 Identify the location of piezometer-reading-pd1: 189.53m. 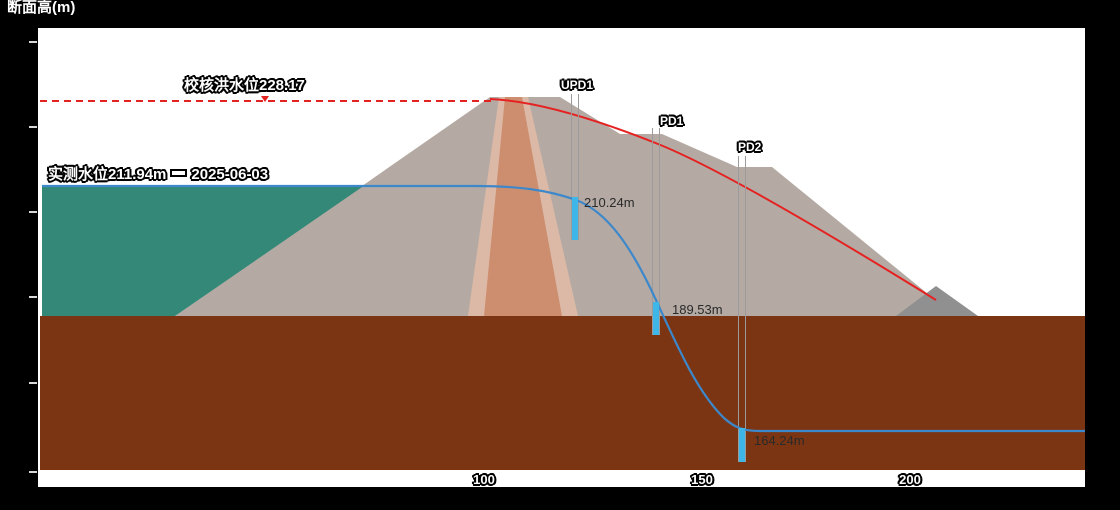
(697, 309).